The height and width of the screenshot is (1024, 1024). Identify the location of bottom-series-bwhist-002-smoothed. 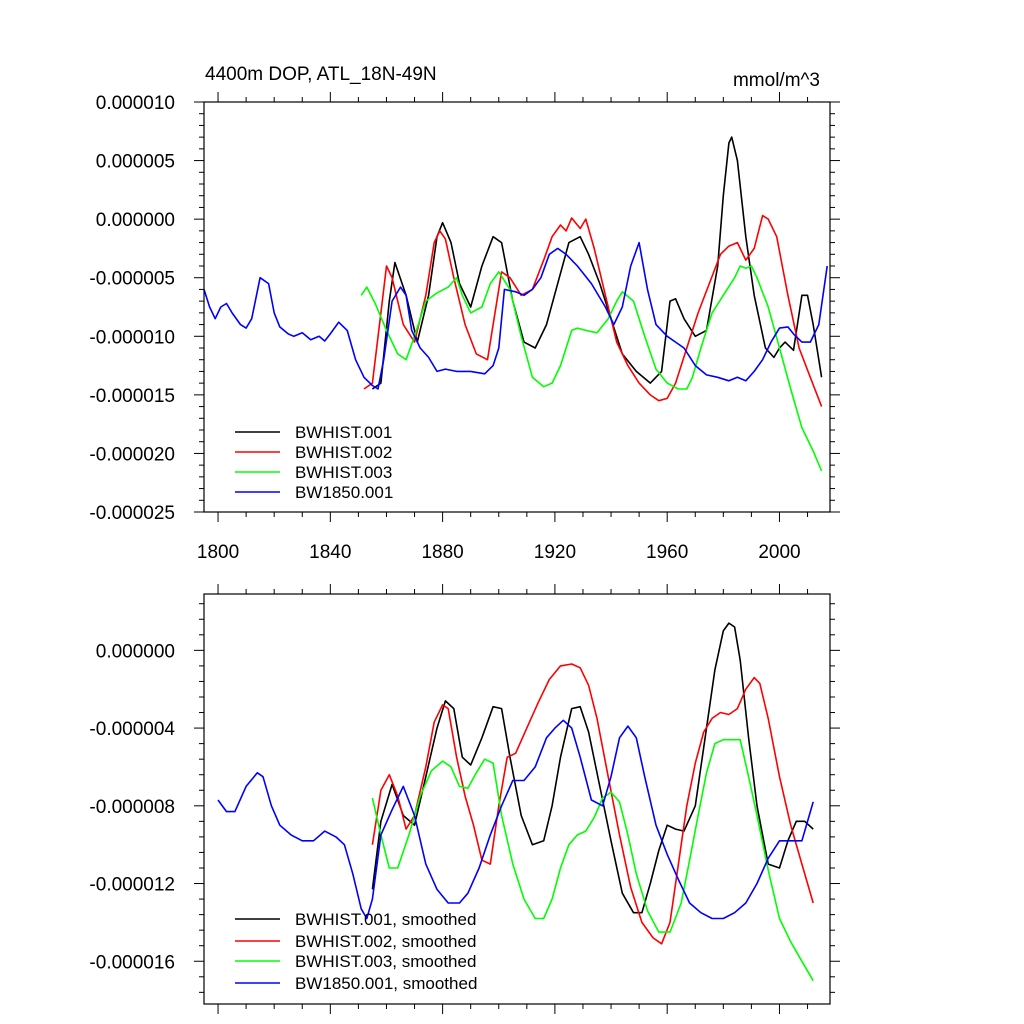
(592, 804).